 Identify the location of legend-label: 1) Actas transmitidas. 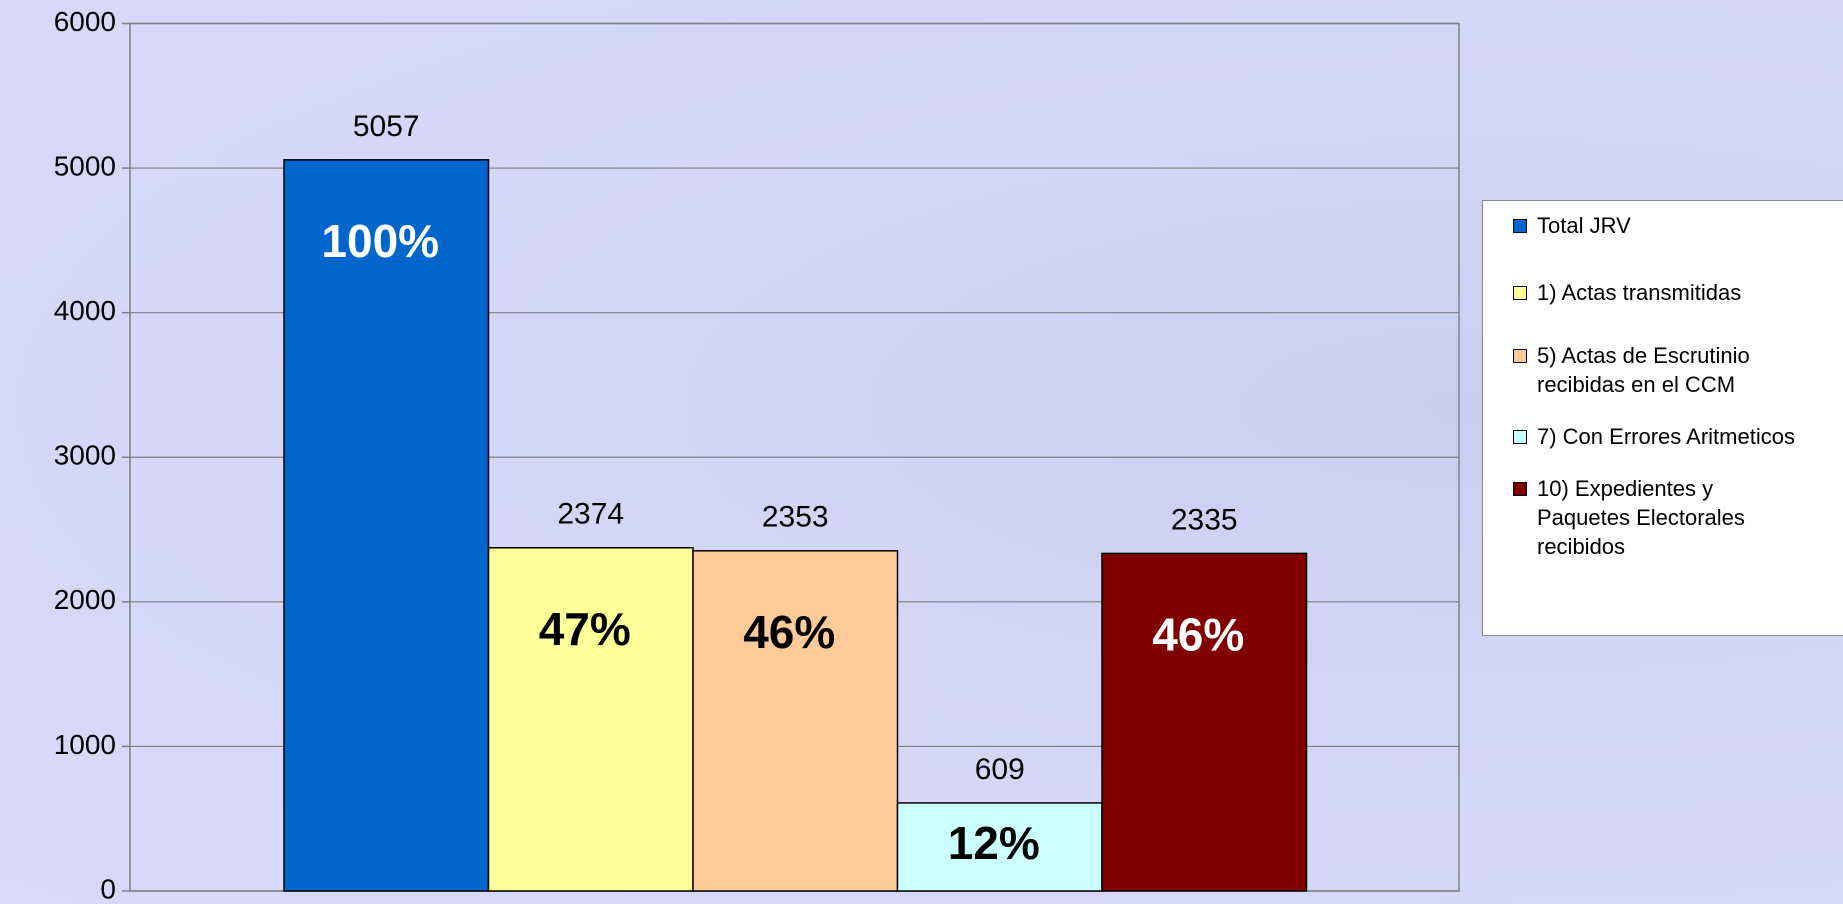
(1639, 292).